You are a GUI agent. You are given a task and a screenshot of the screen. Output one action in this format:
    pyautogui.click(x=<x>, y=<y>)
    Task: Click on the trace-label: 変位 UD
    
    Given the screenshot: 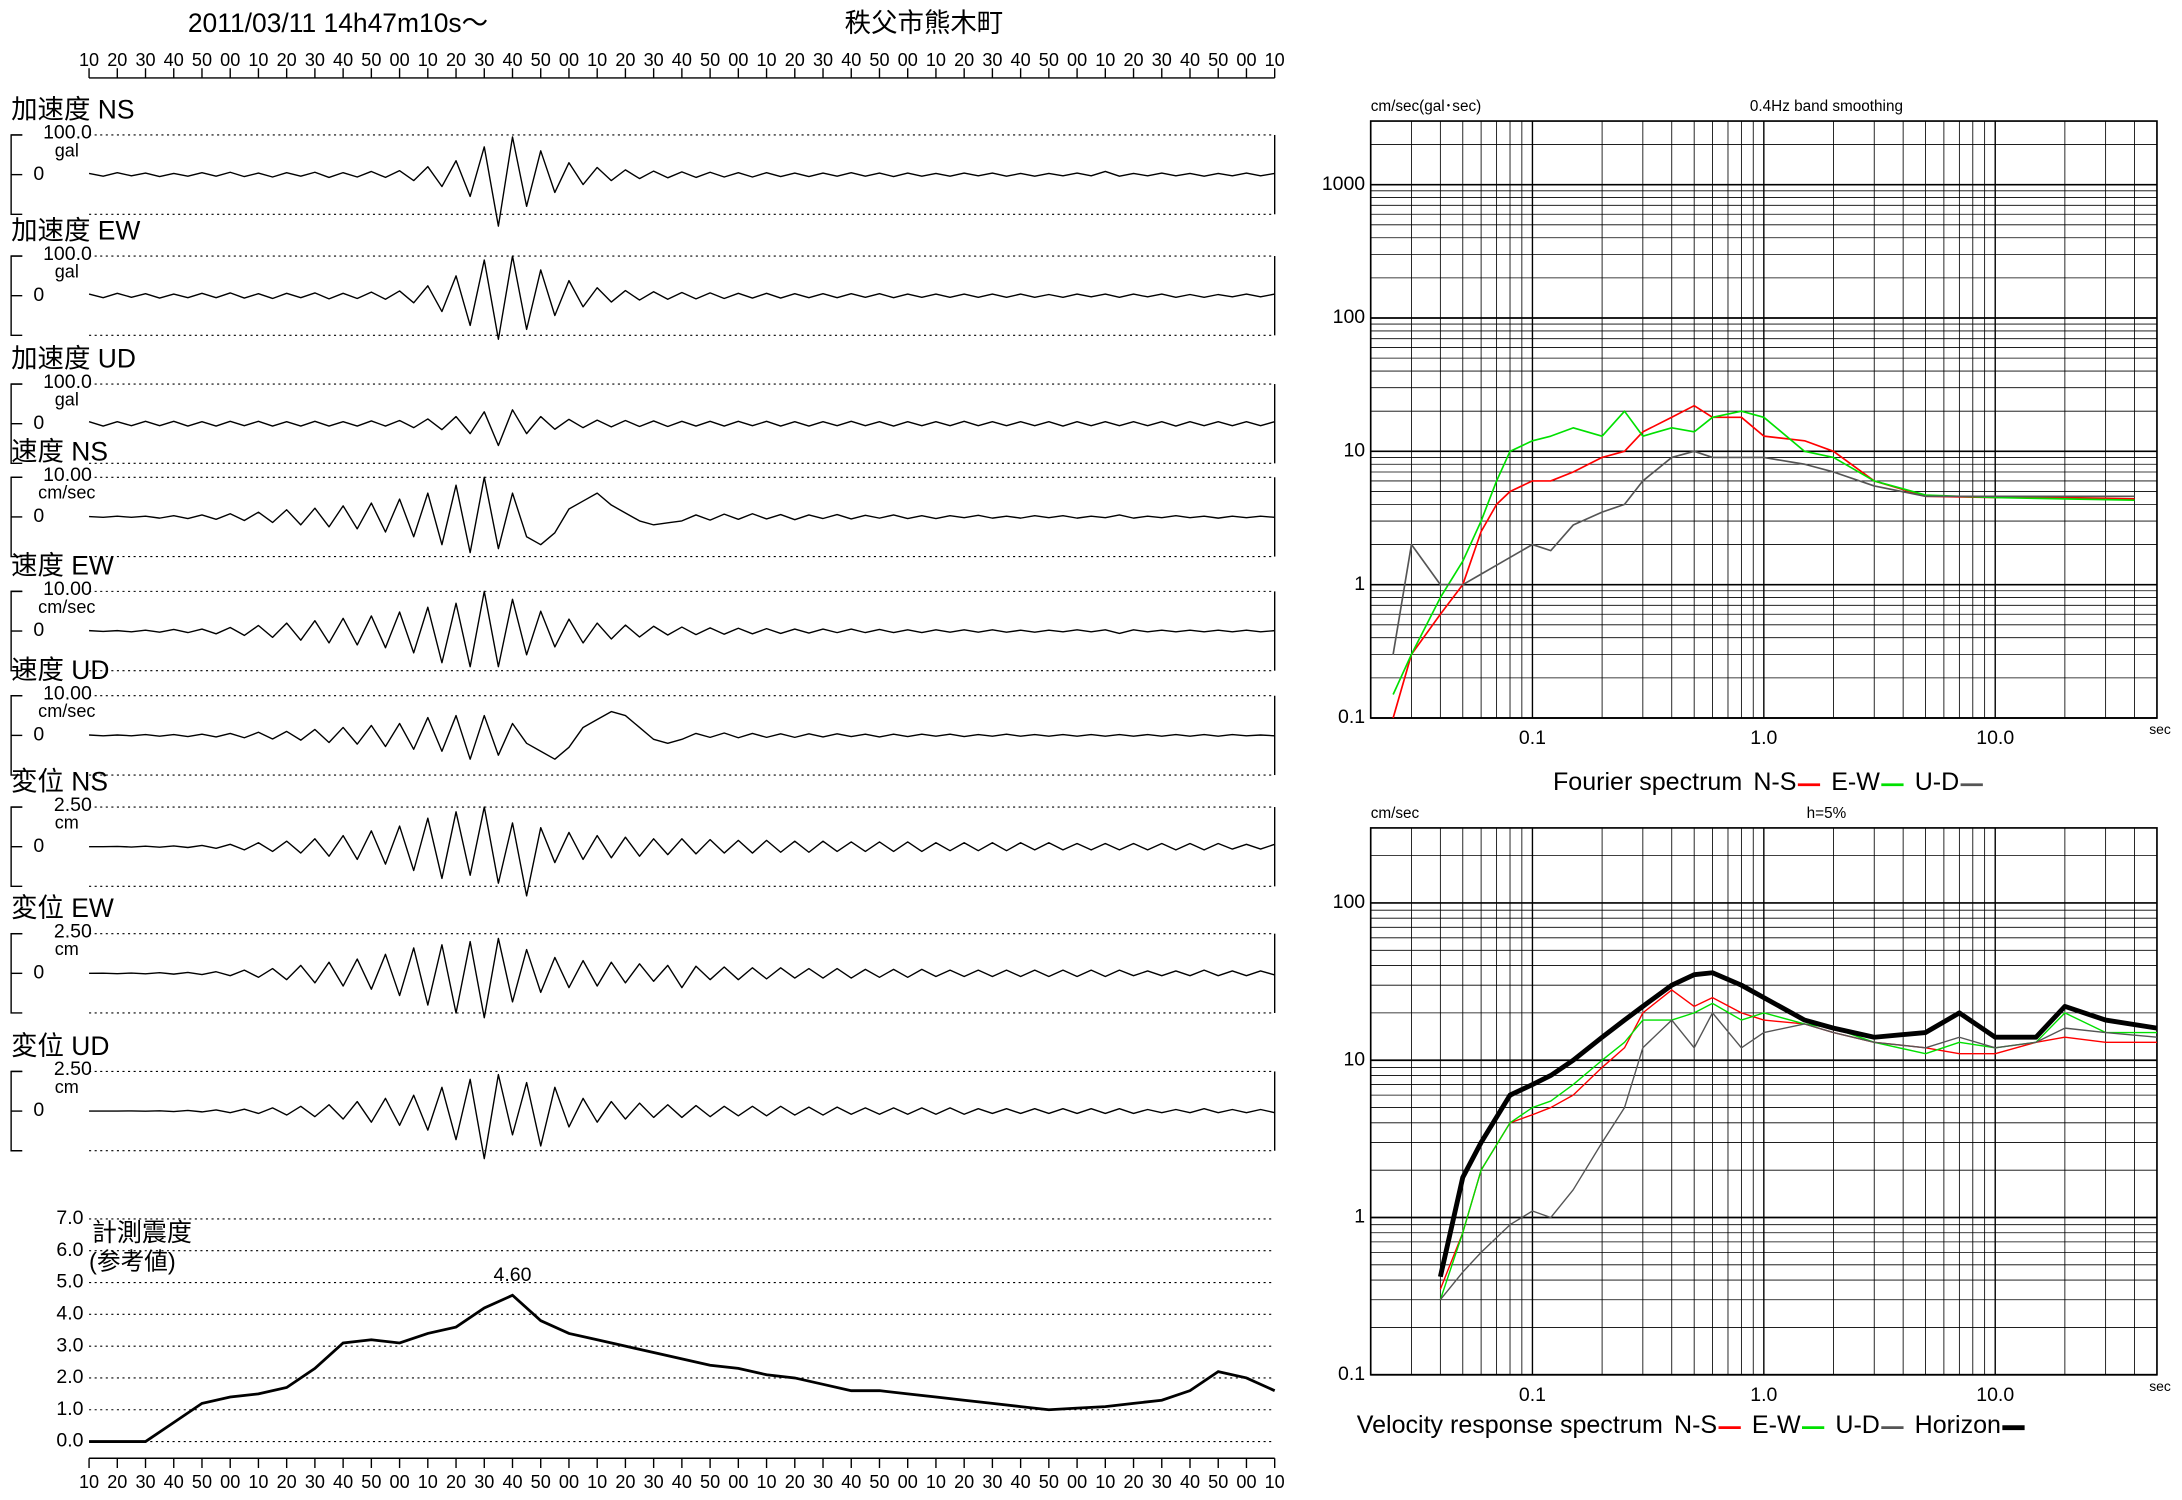 What is the action you would take?
    pyautogui.click(x=60, y=1046)
    